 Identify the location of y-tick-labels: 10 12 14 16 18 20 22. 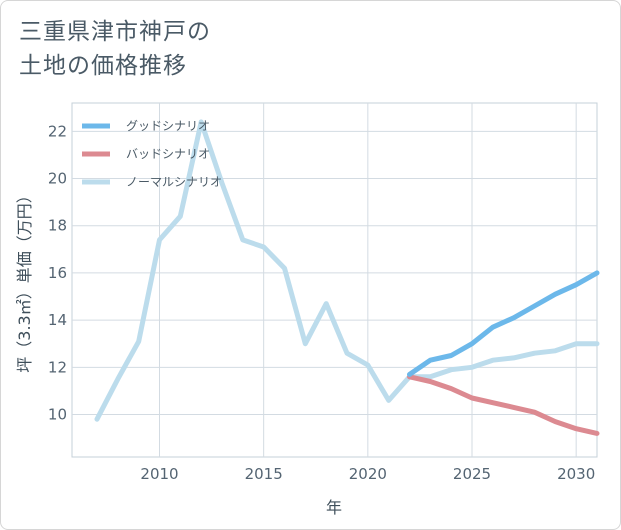
(57, 272).